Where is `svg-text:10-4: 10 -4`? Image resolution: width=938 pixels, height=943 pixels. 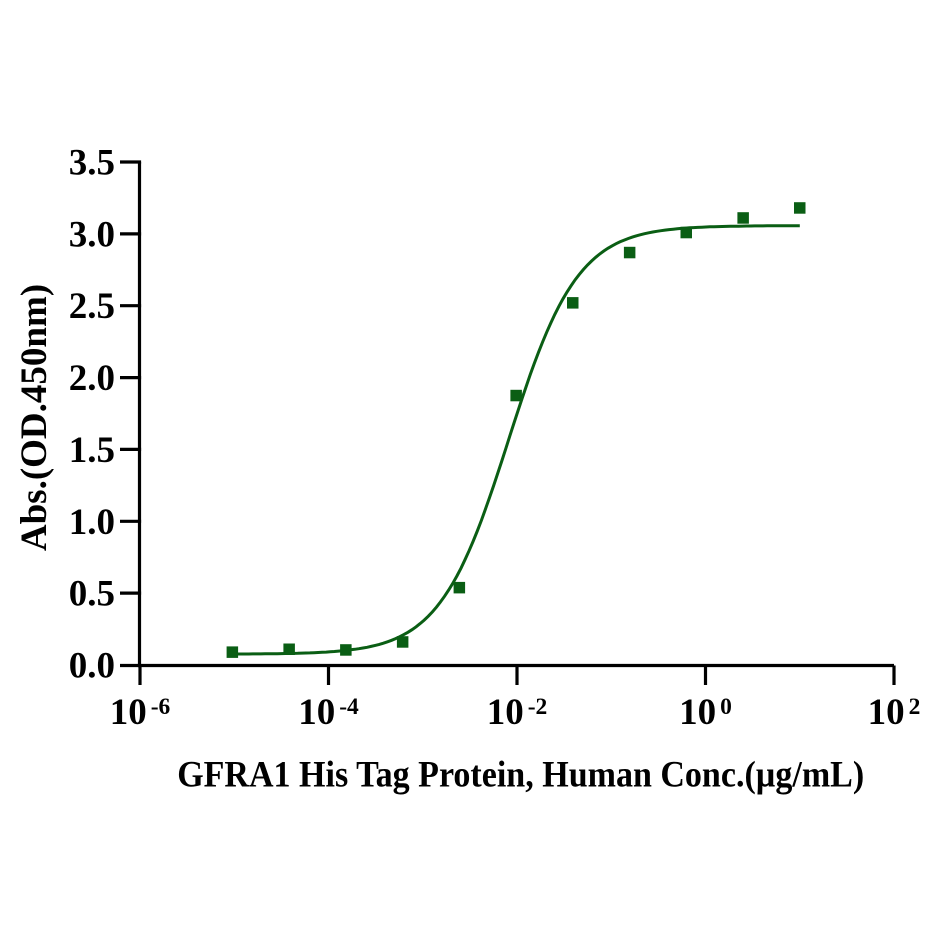 svg-text:10-4: 10 -4 is located at coordinates (328, 712).